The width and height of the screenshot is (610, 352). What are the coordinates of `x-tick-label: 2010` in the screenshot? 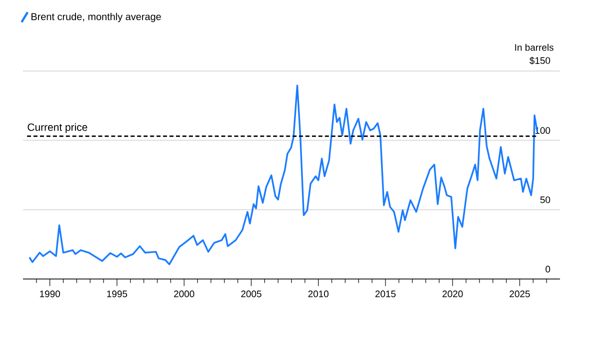 It's located at (318, 294).